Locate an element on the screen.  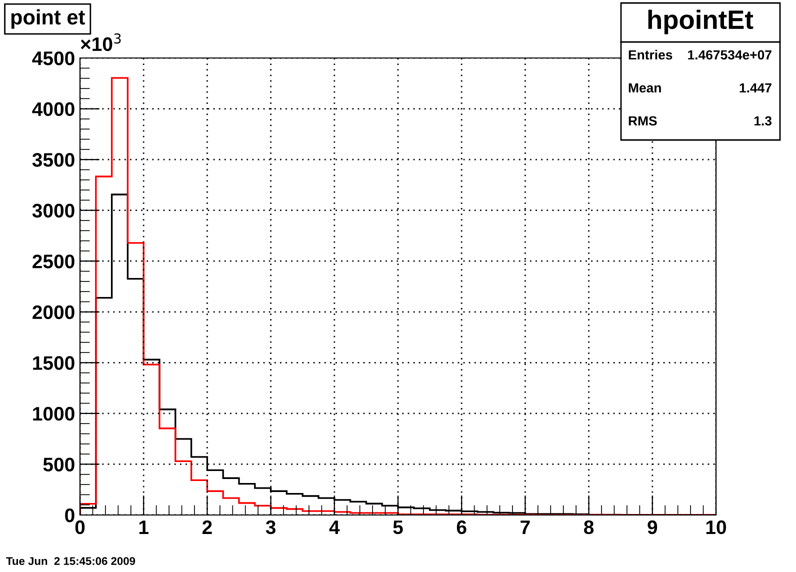
x-tick-label: 9 is located at coordinates (653, 527).